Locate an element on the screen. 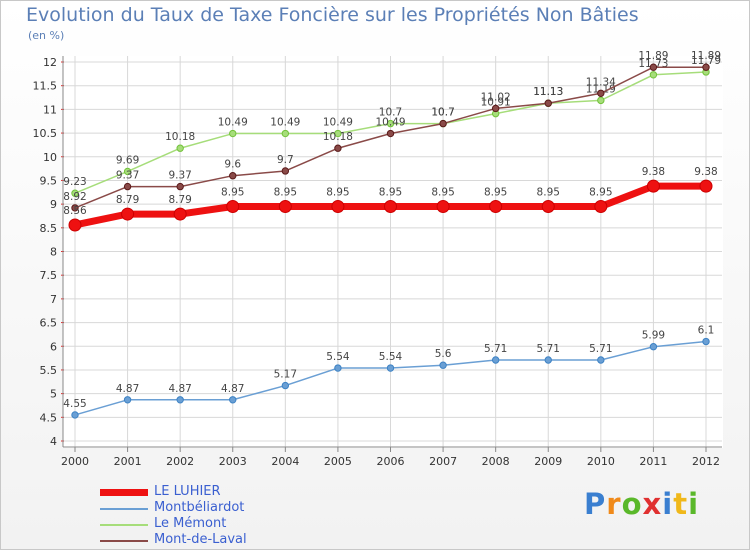 The width and height of the screenshot is (750, 550). data-label: 11.02 is located at coordinates (496, 97).